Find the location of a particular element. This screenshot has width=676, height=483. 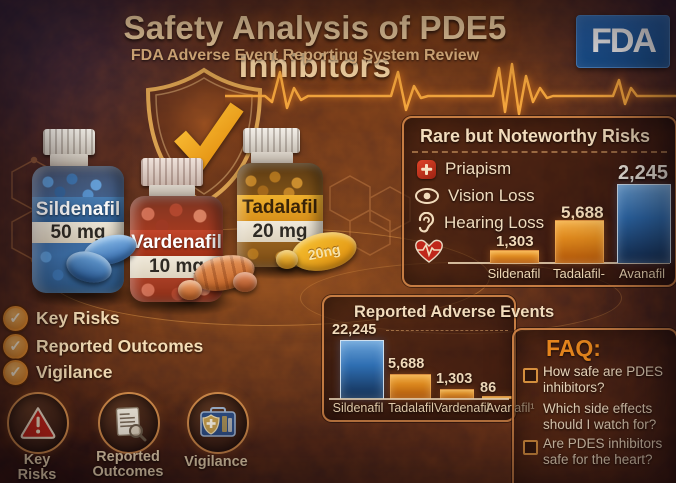

faq-question: Are PDES inhibitors safe for the heart? is located at coordinates (603, 452).